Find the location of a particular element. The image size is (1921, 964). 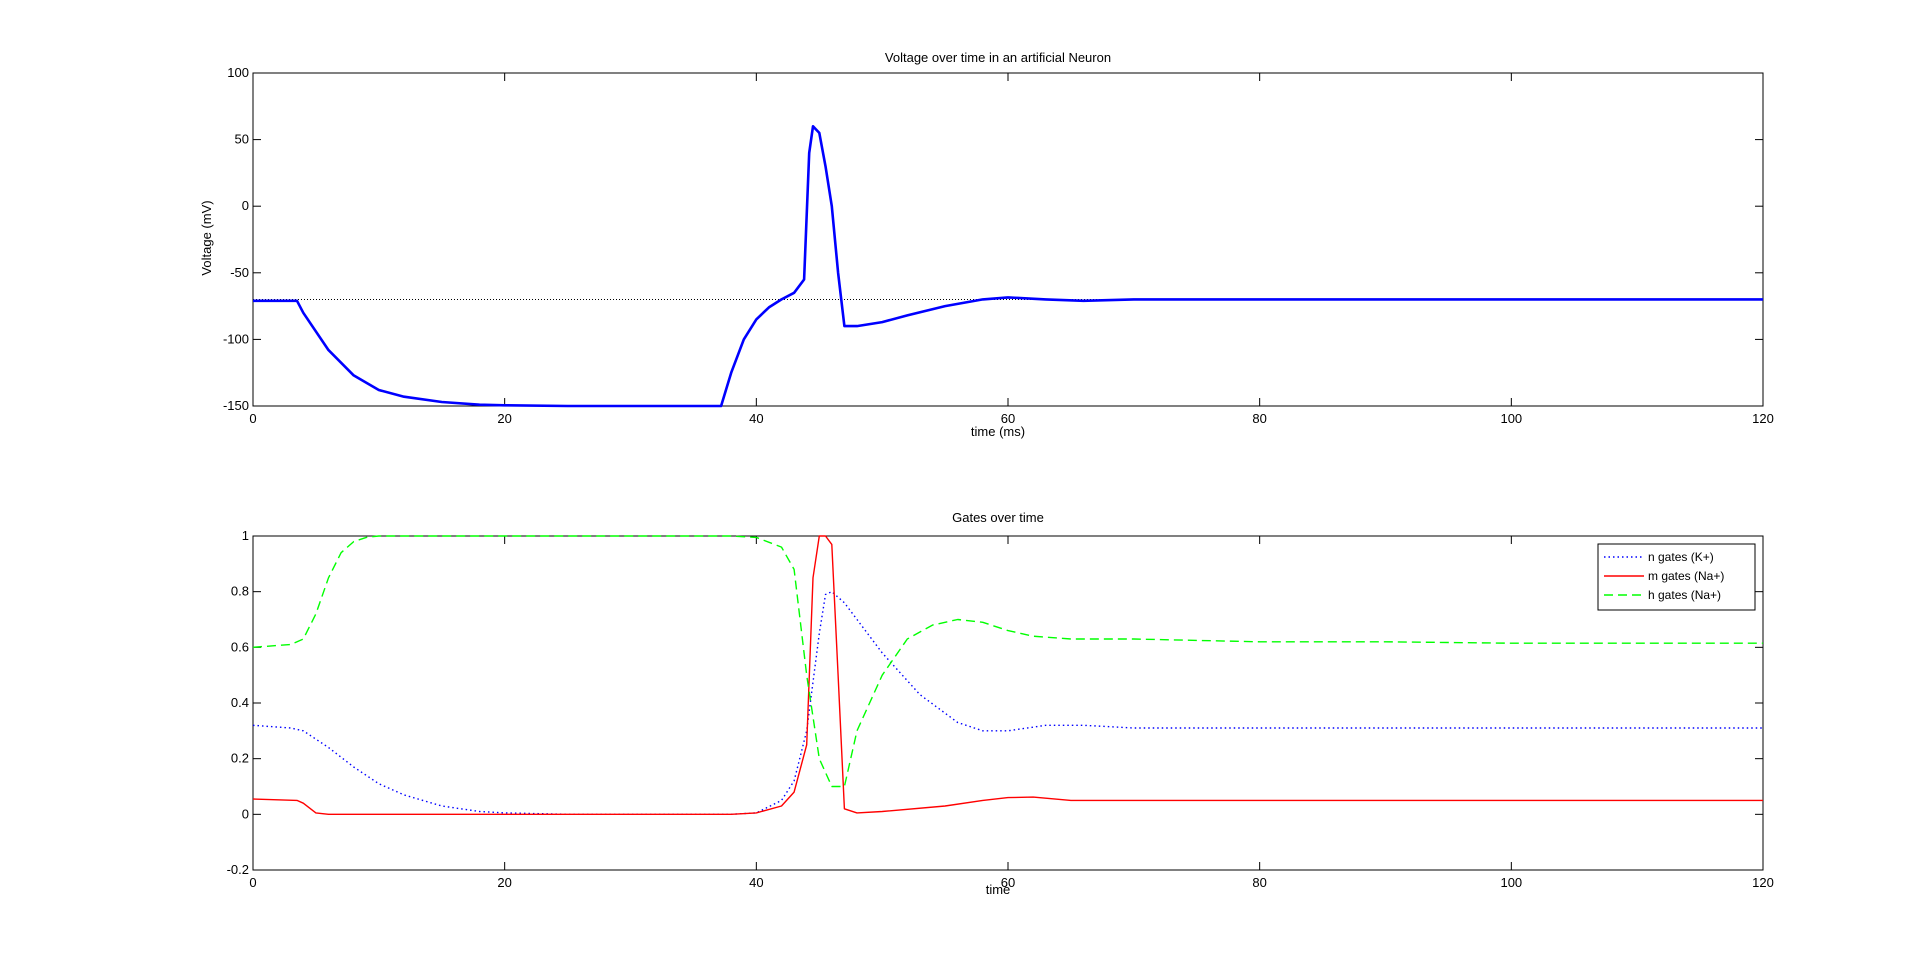

gates-x-tick-label: 120 is located at coordinates (1763, 882).